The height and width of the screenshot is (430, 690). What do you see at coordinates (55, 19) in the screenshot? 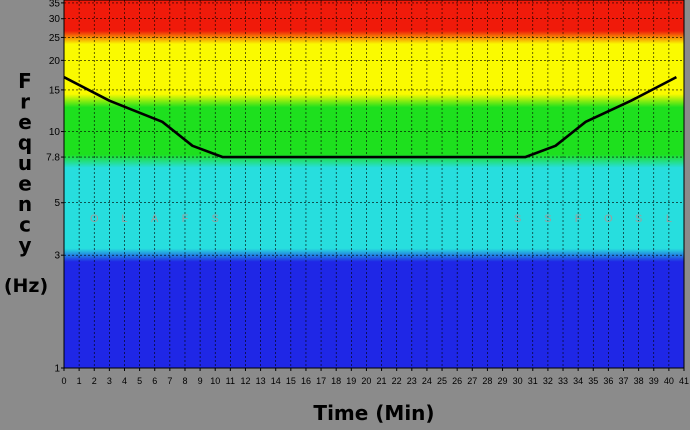
I see `y-tick-label: 30` at bounding box center [55, 19].